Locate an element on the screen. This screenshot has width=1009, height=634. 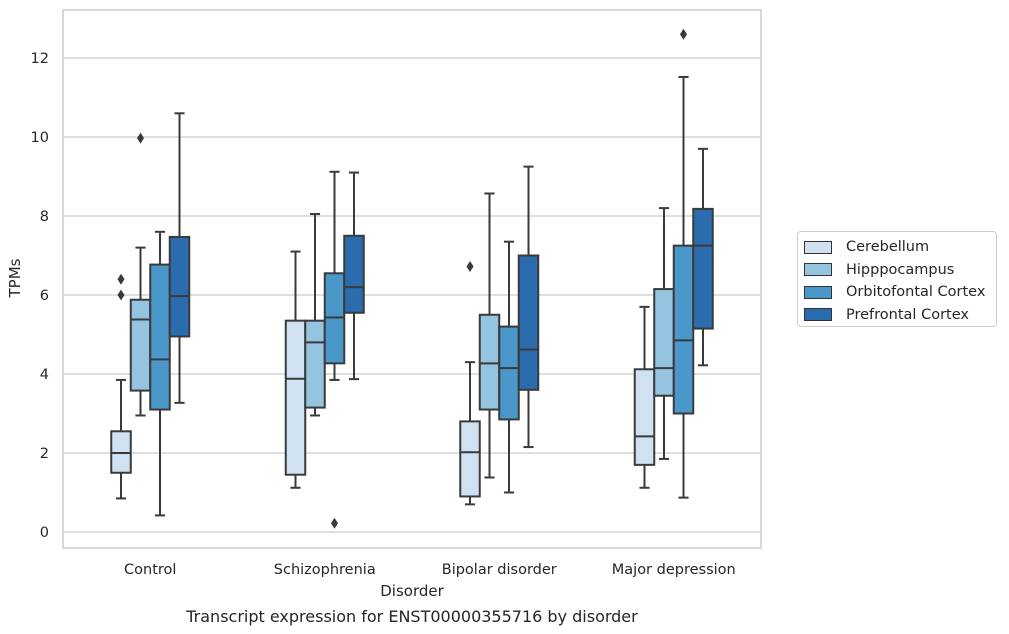
legend-item: Hipppocampus is located at coordinates (900, 270).